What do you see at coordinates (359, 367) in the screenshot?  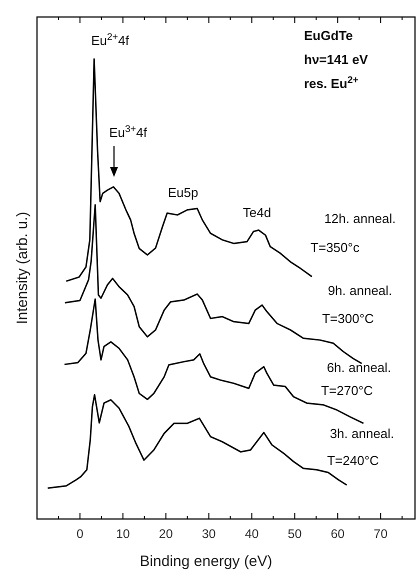 I see `annotation: 6h. anneal.` at bounding box center [359, 367].